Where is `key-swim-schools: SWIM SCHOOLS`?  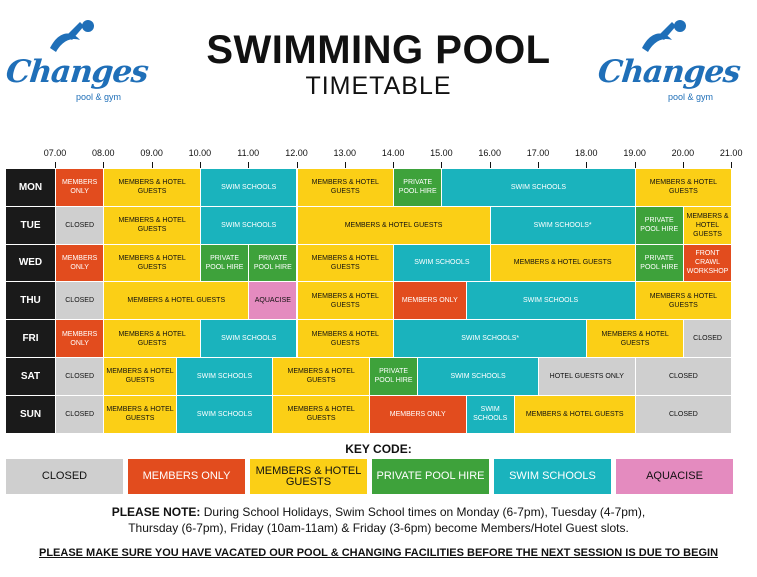
key-swim-schools: SWIM SCHOOLS is located at coordinates (552, 476).